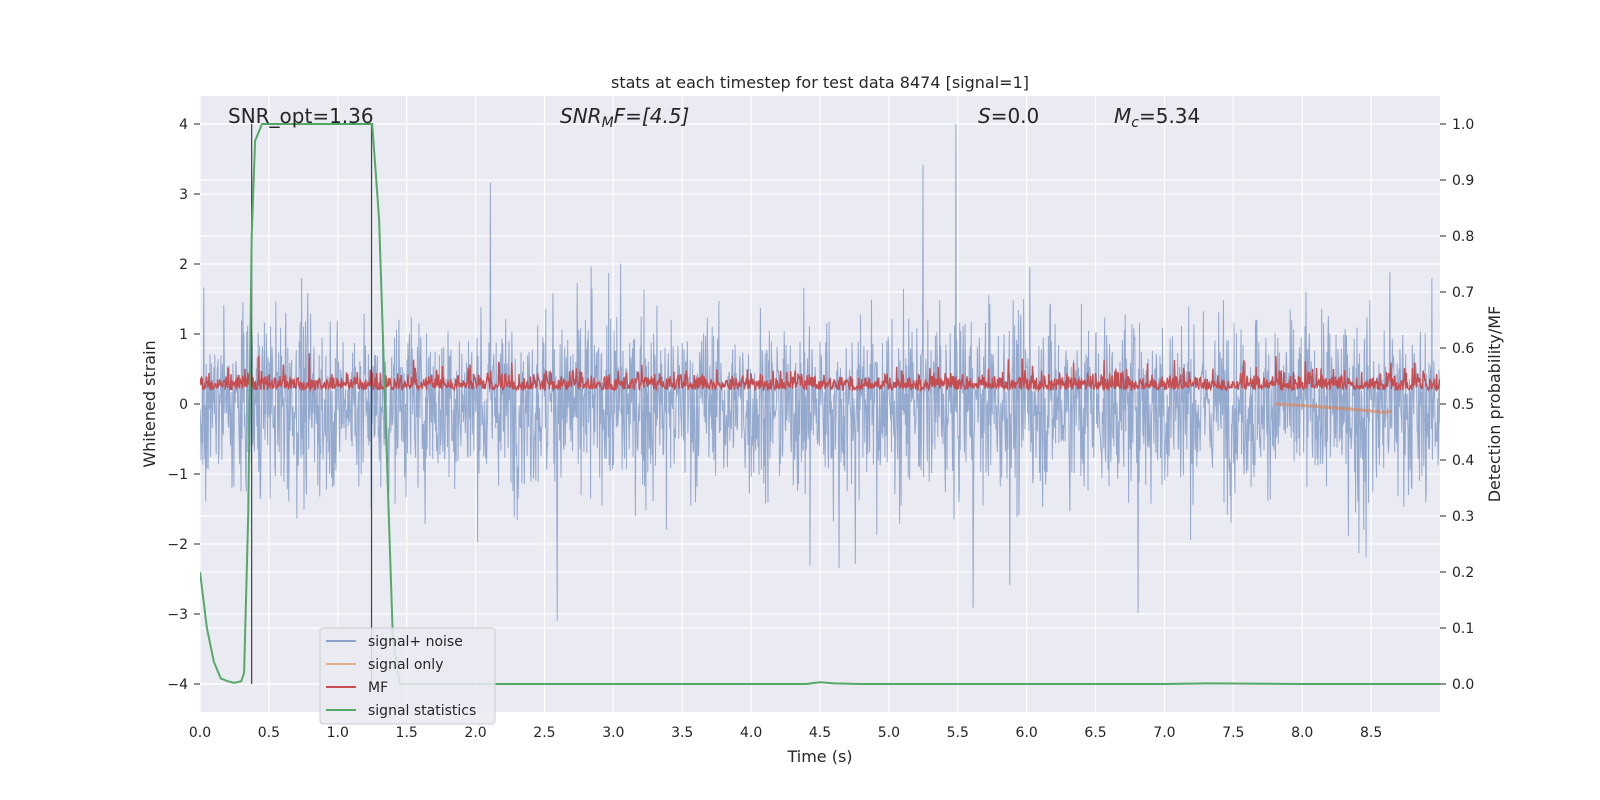  Describe the element at coordinates (1463, 517) in the screenshot. I see `y-right-tick-label: 0.3` at that location.